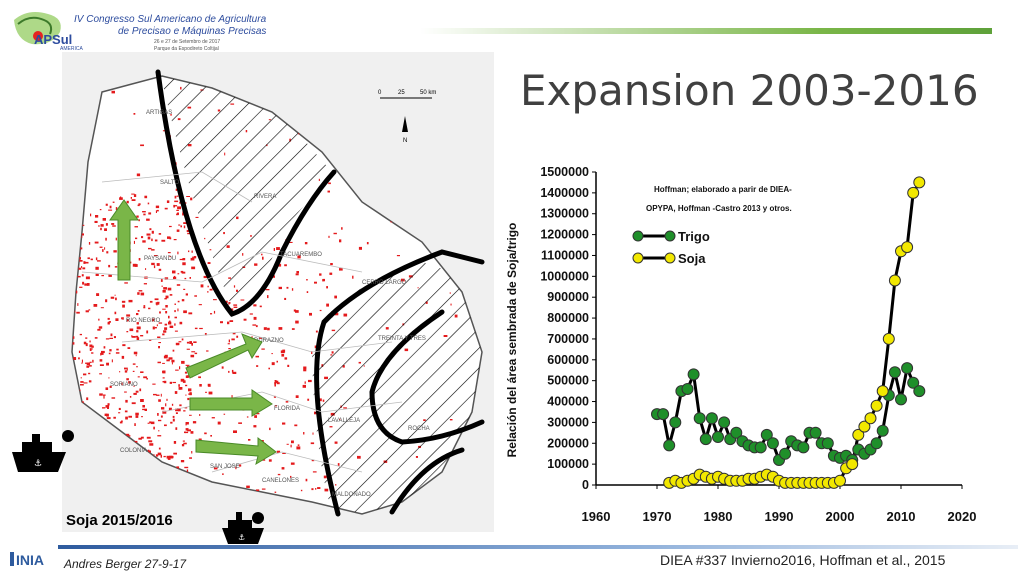 The height and width of the screenshot is (576, 1024). What do you see at coordinates (568, 422) in the screenshot?
I see `y-tick-label: 300000` at bounding box center [568, 422].